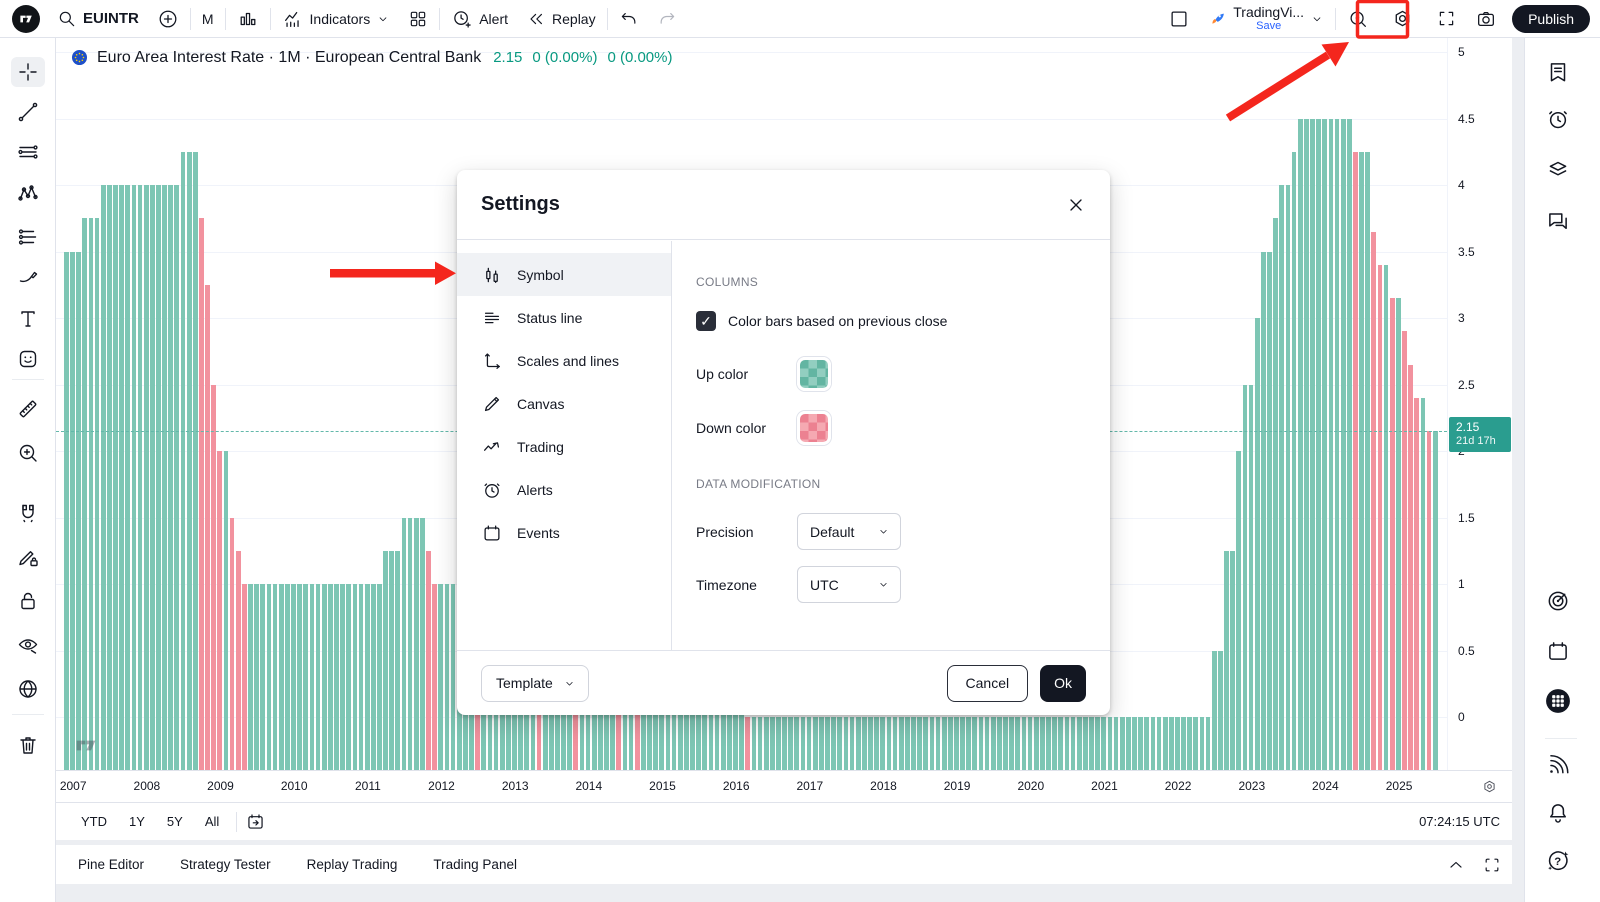 The height and width of the screenshot is (902, 1600). What do you see at coordinates (1063, 683) in the screenshot?
I see `ok-button: Ok` at bounding box center [1063, 683].